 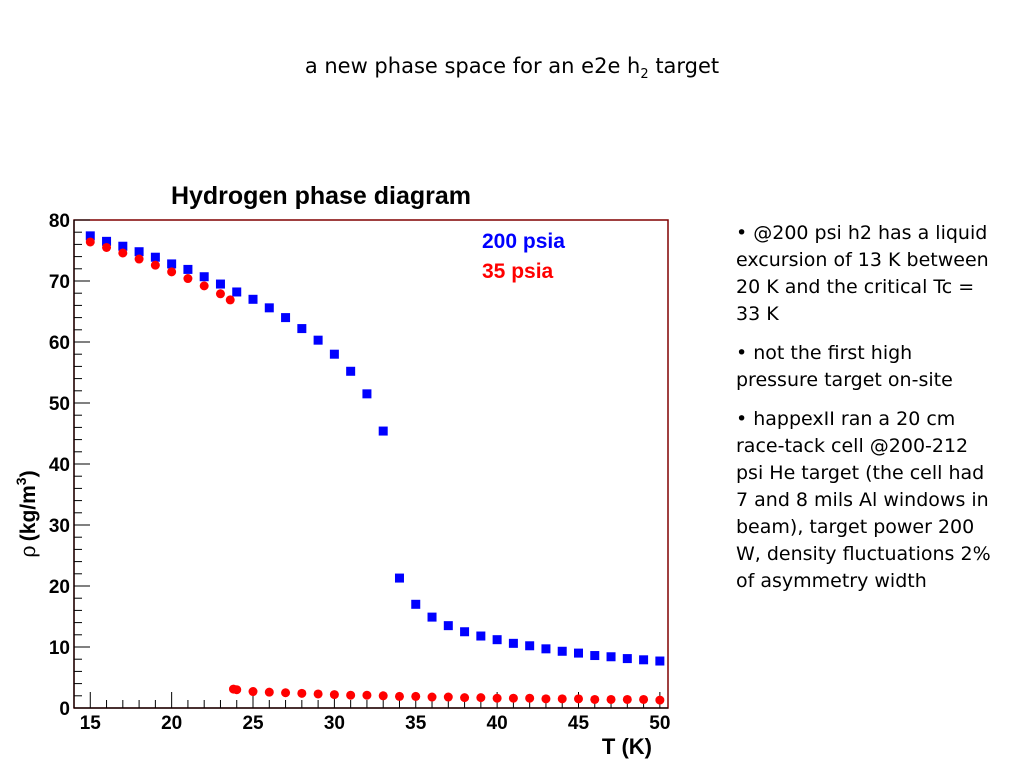 What do you see at coordinates (253, 723) in the screenshot?
I see `x-tick-label: 25` at bounding box center [253, 723].